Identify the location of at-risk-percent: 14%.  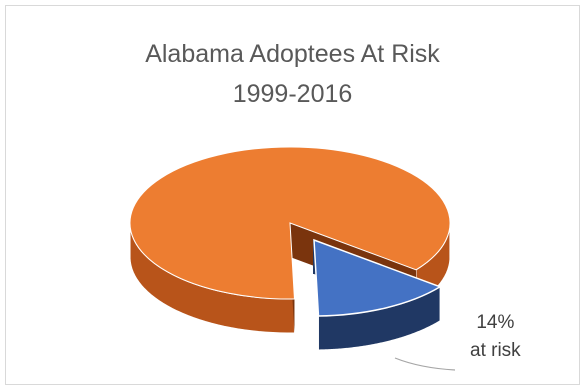
(495, 322).